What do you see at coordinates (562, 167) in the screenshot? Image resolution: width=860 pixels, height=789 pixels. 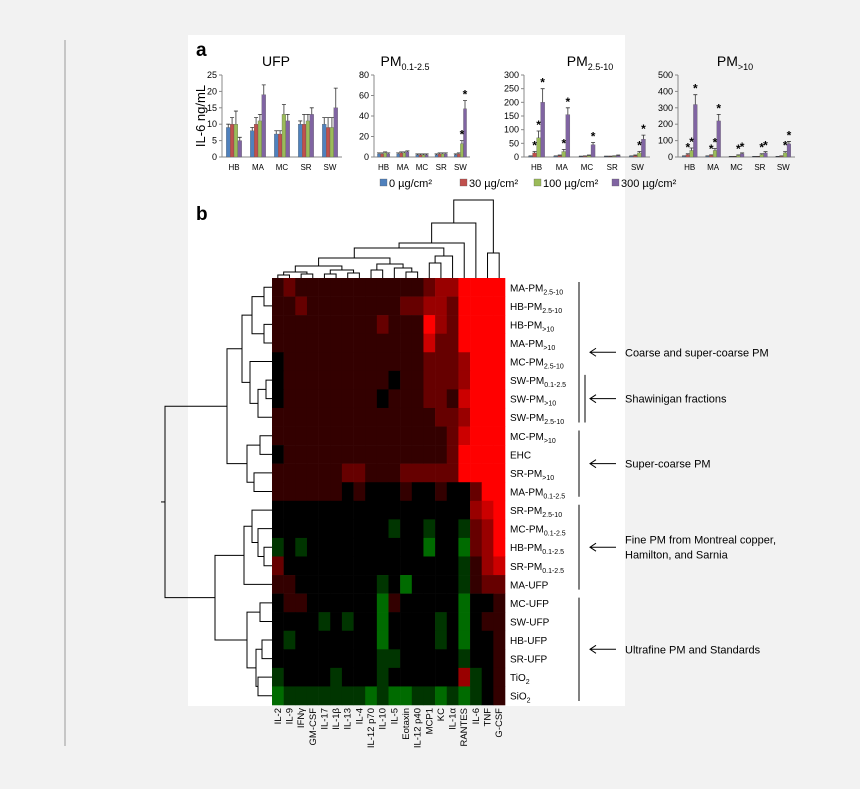 I see `x-tick-label: MA` at bounding box center [562, 167].